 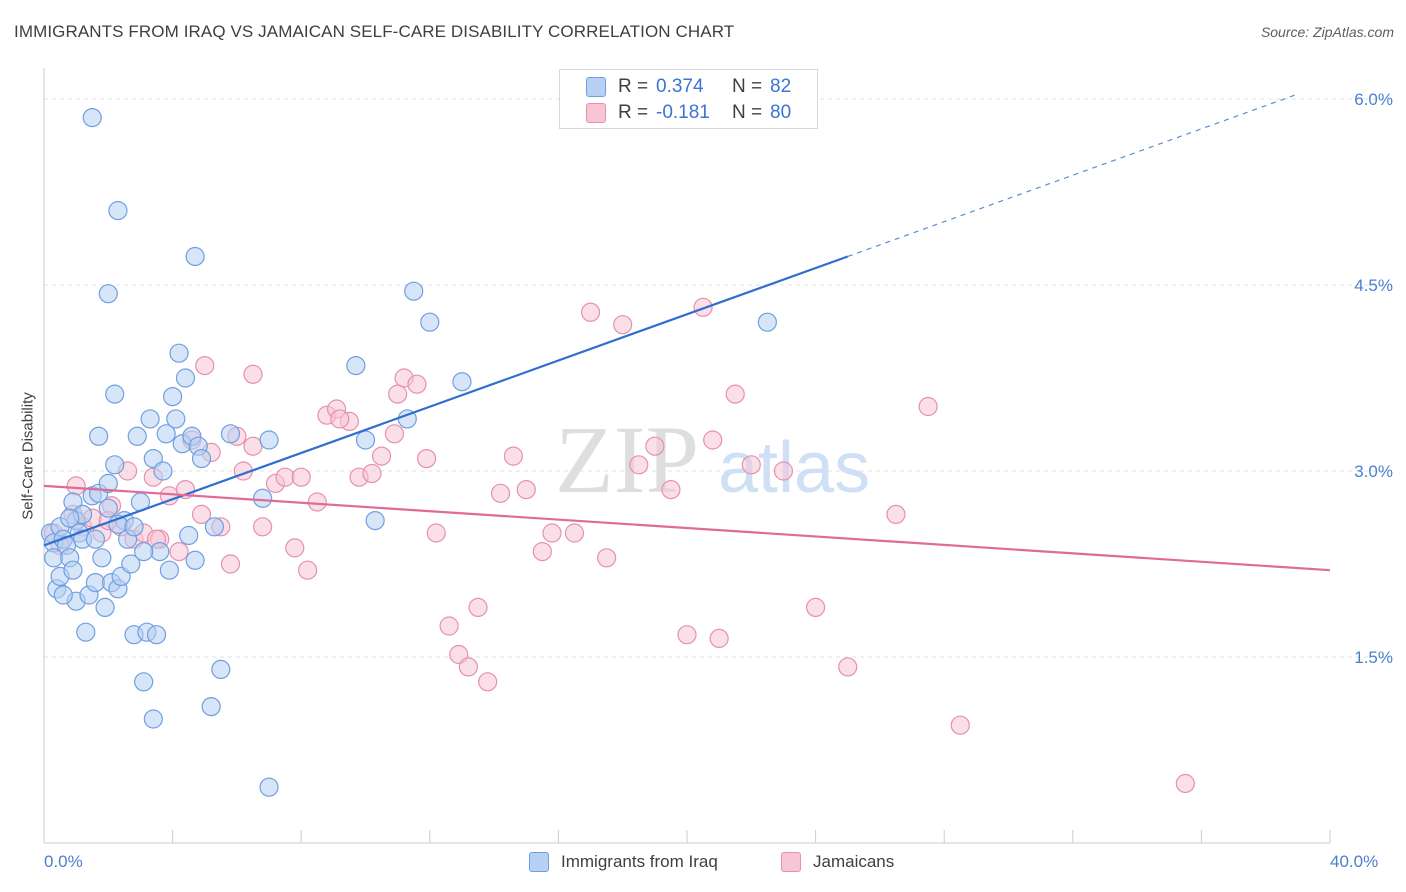 What do you see at coordinates (639, 861) in the screenshot?
I see `legend-label-iraq: Immigrants from Iraq` at bounding box center [639, 861].